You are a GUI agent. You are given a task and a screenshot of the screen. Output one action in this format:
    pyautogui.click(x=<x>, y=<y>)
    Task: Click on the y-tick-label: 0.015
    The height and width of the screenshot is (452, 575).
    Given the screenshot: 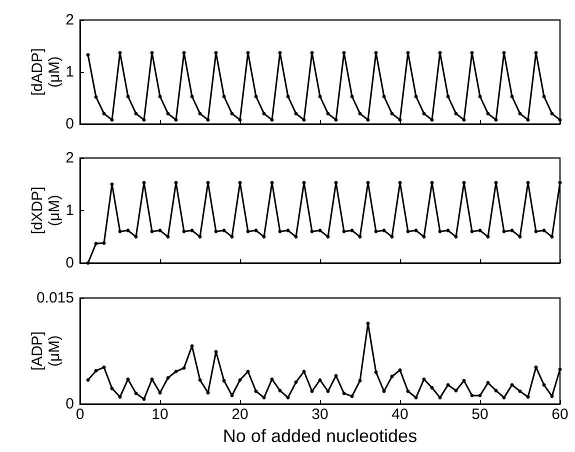 What is the action you would take?
    pyautogui.click(x=55, y=298)
    